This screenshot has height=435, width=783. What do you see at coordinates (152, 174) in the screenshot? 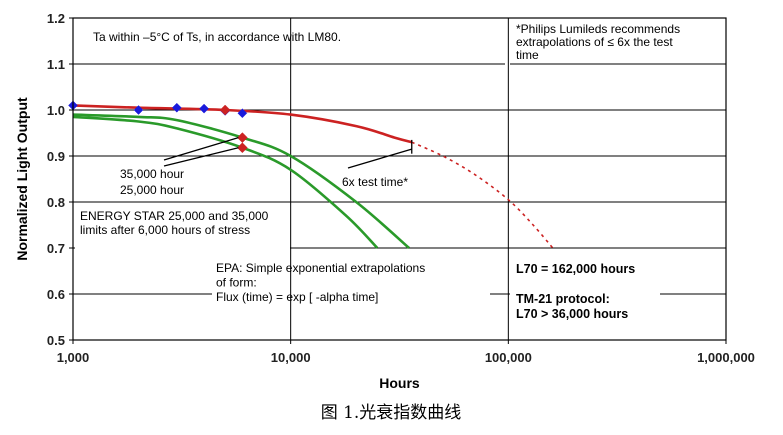
I see `label-35000-hour: 35,000 hour` at bounding box center [152, 174].